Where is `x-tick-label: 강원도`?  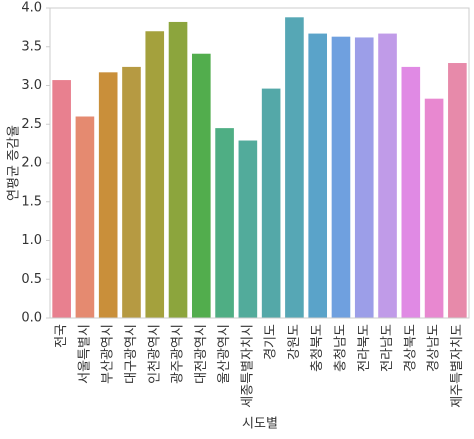 x-tick-label: 강원도 is located at coordinates (294, 342).